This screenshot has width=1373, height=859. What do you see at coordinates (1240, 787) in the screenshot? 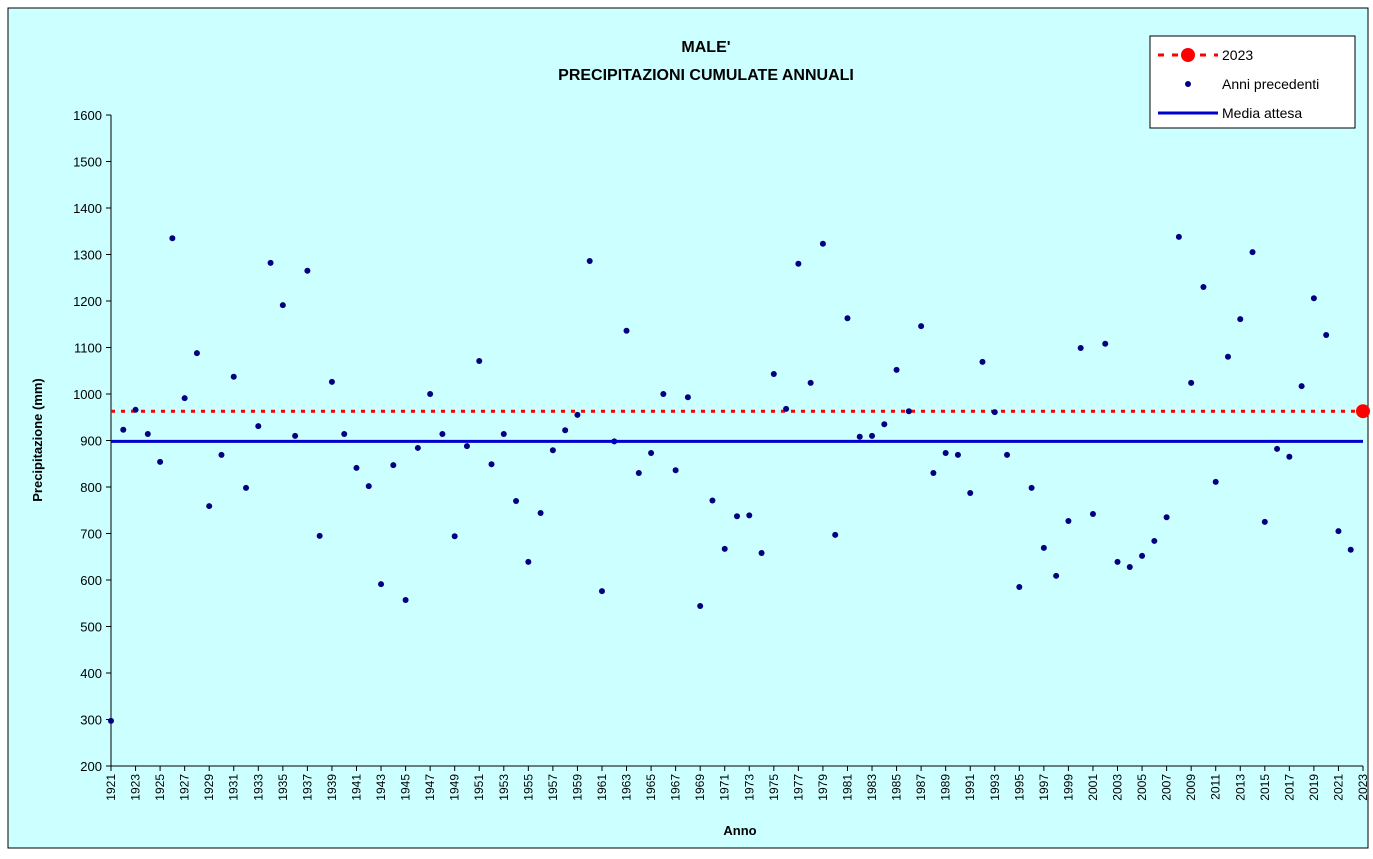
I see `x-tick-label: 2013` at bounding box center [1240, 787].